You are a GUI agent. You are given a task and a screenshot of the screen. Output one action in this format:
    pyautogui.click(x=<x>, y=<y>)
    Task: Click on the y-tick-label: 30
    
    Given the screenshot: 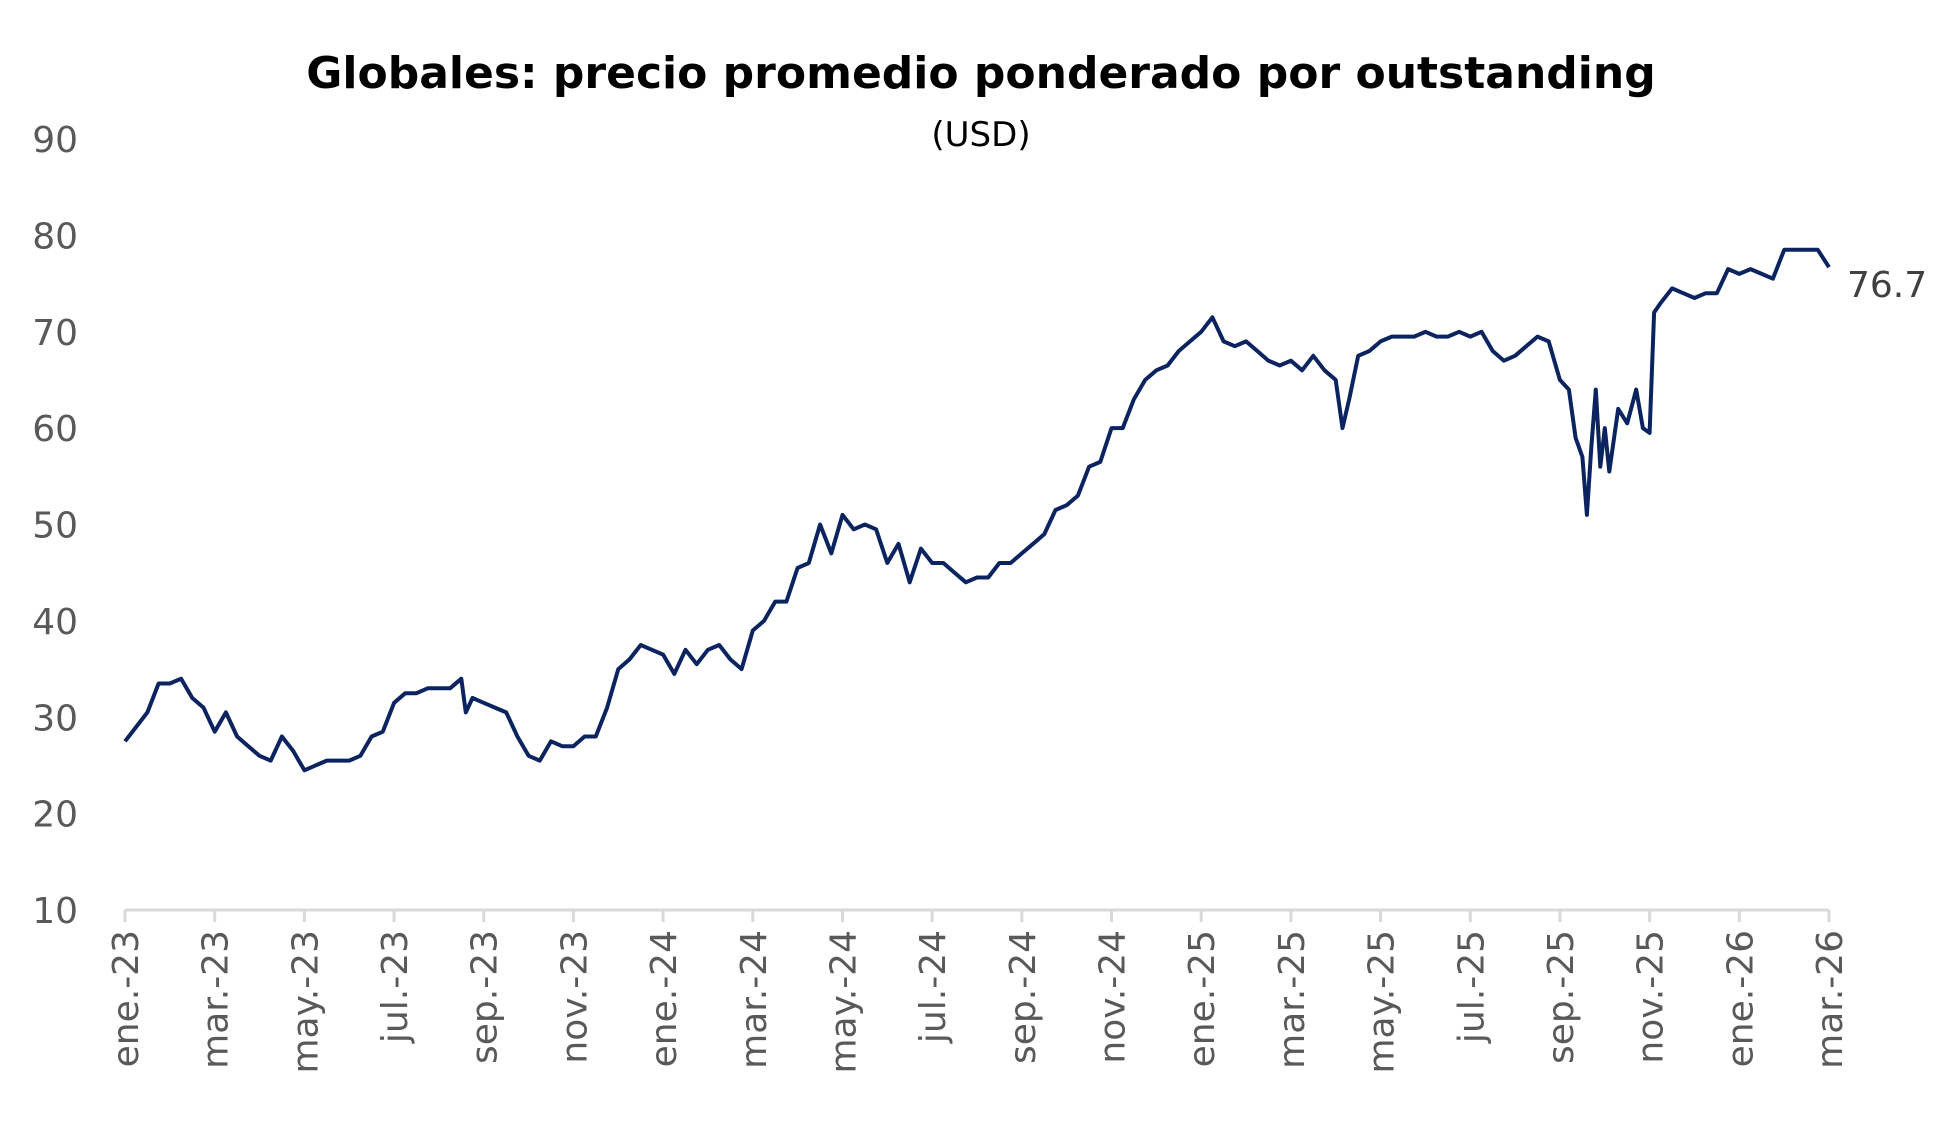 What is the action you would take?
    pyautogui.click(x=55, y=718)
    